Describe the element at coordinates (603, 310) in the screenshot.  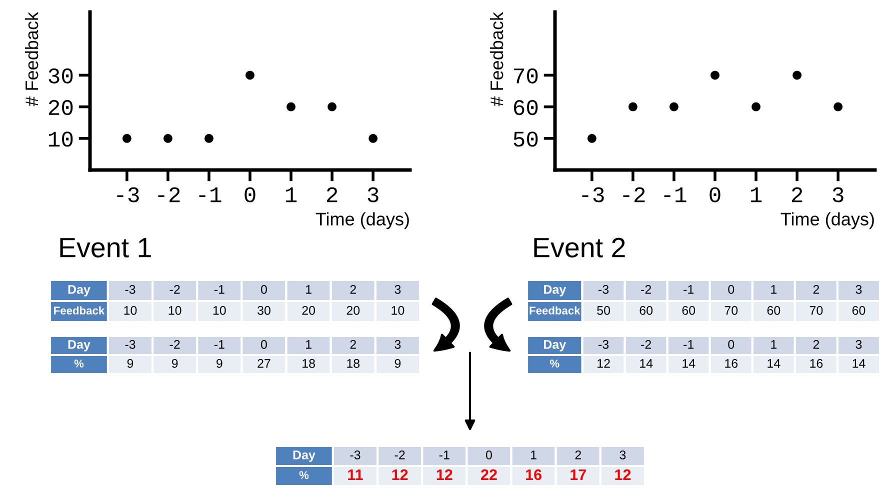
I see `data-label: 50` at that location.